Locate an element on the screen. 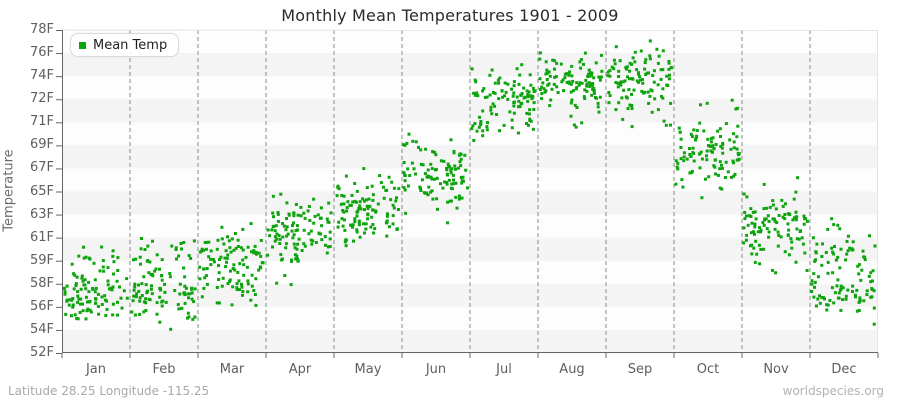  y-tick-label: 76F is located at coordinates (41, 53).